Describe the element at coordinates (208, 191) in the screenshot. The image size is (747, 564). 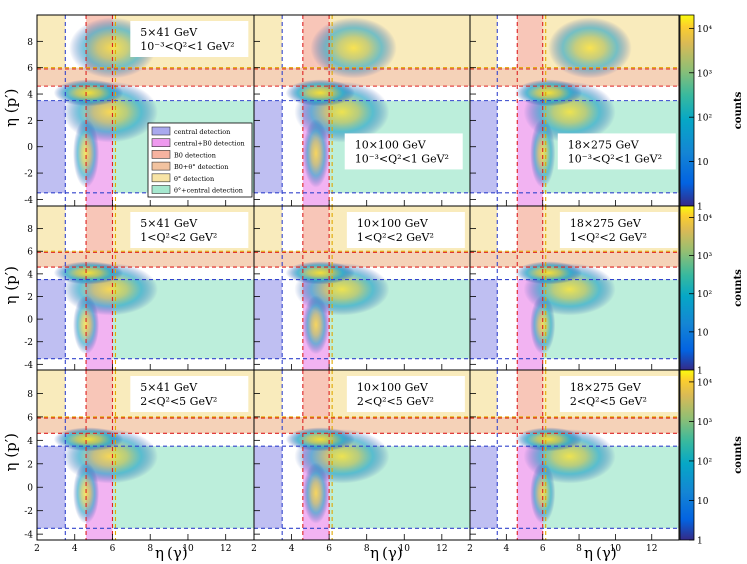
I see `legend-entry-label: θ°+central detection` at that location.